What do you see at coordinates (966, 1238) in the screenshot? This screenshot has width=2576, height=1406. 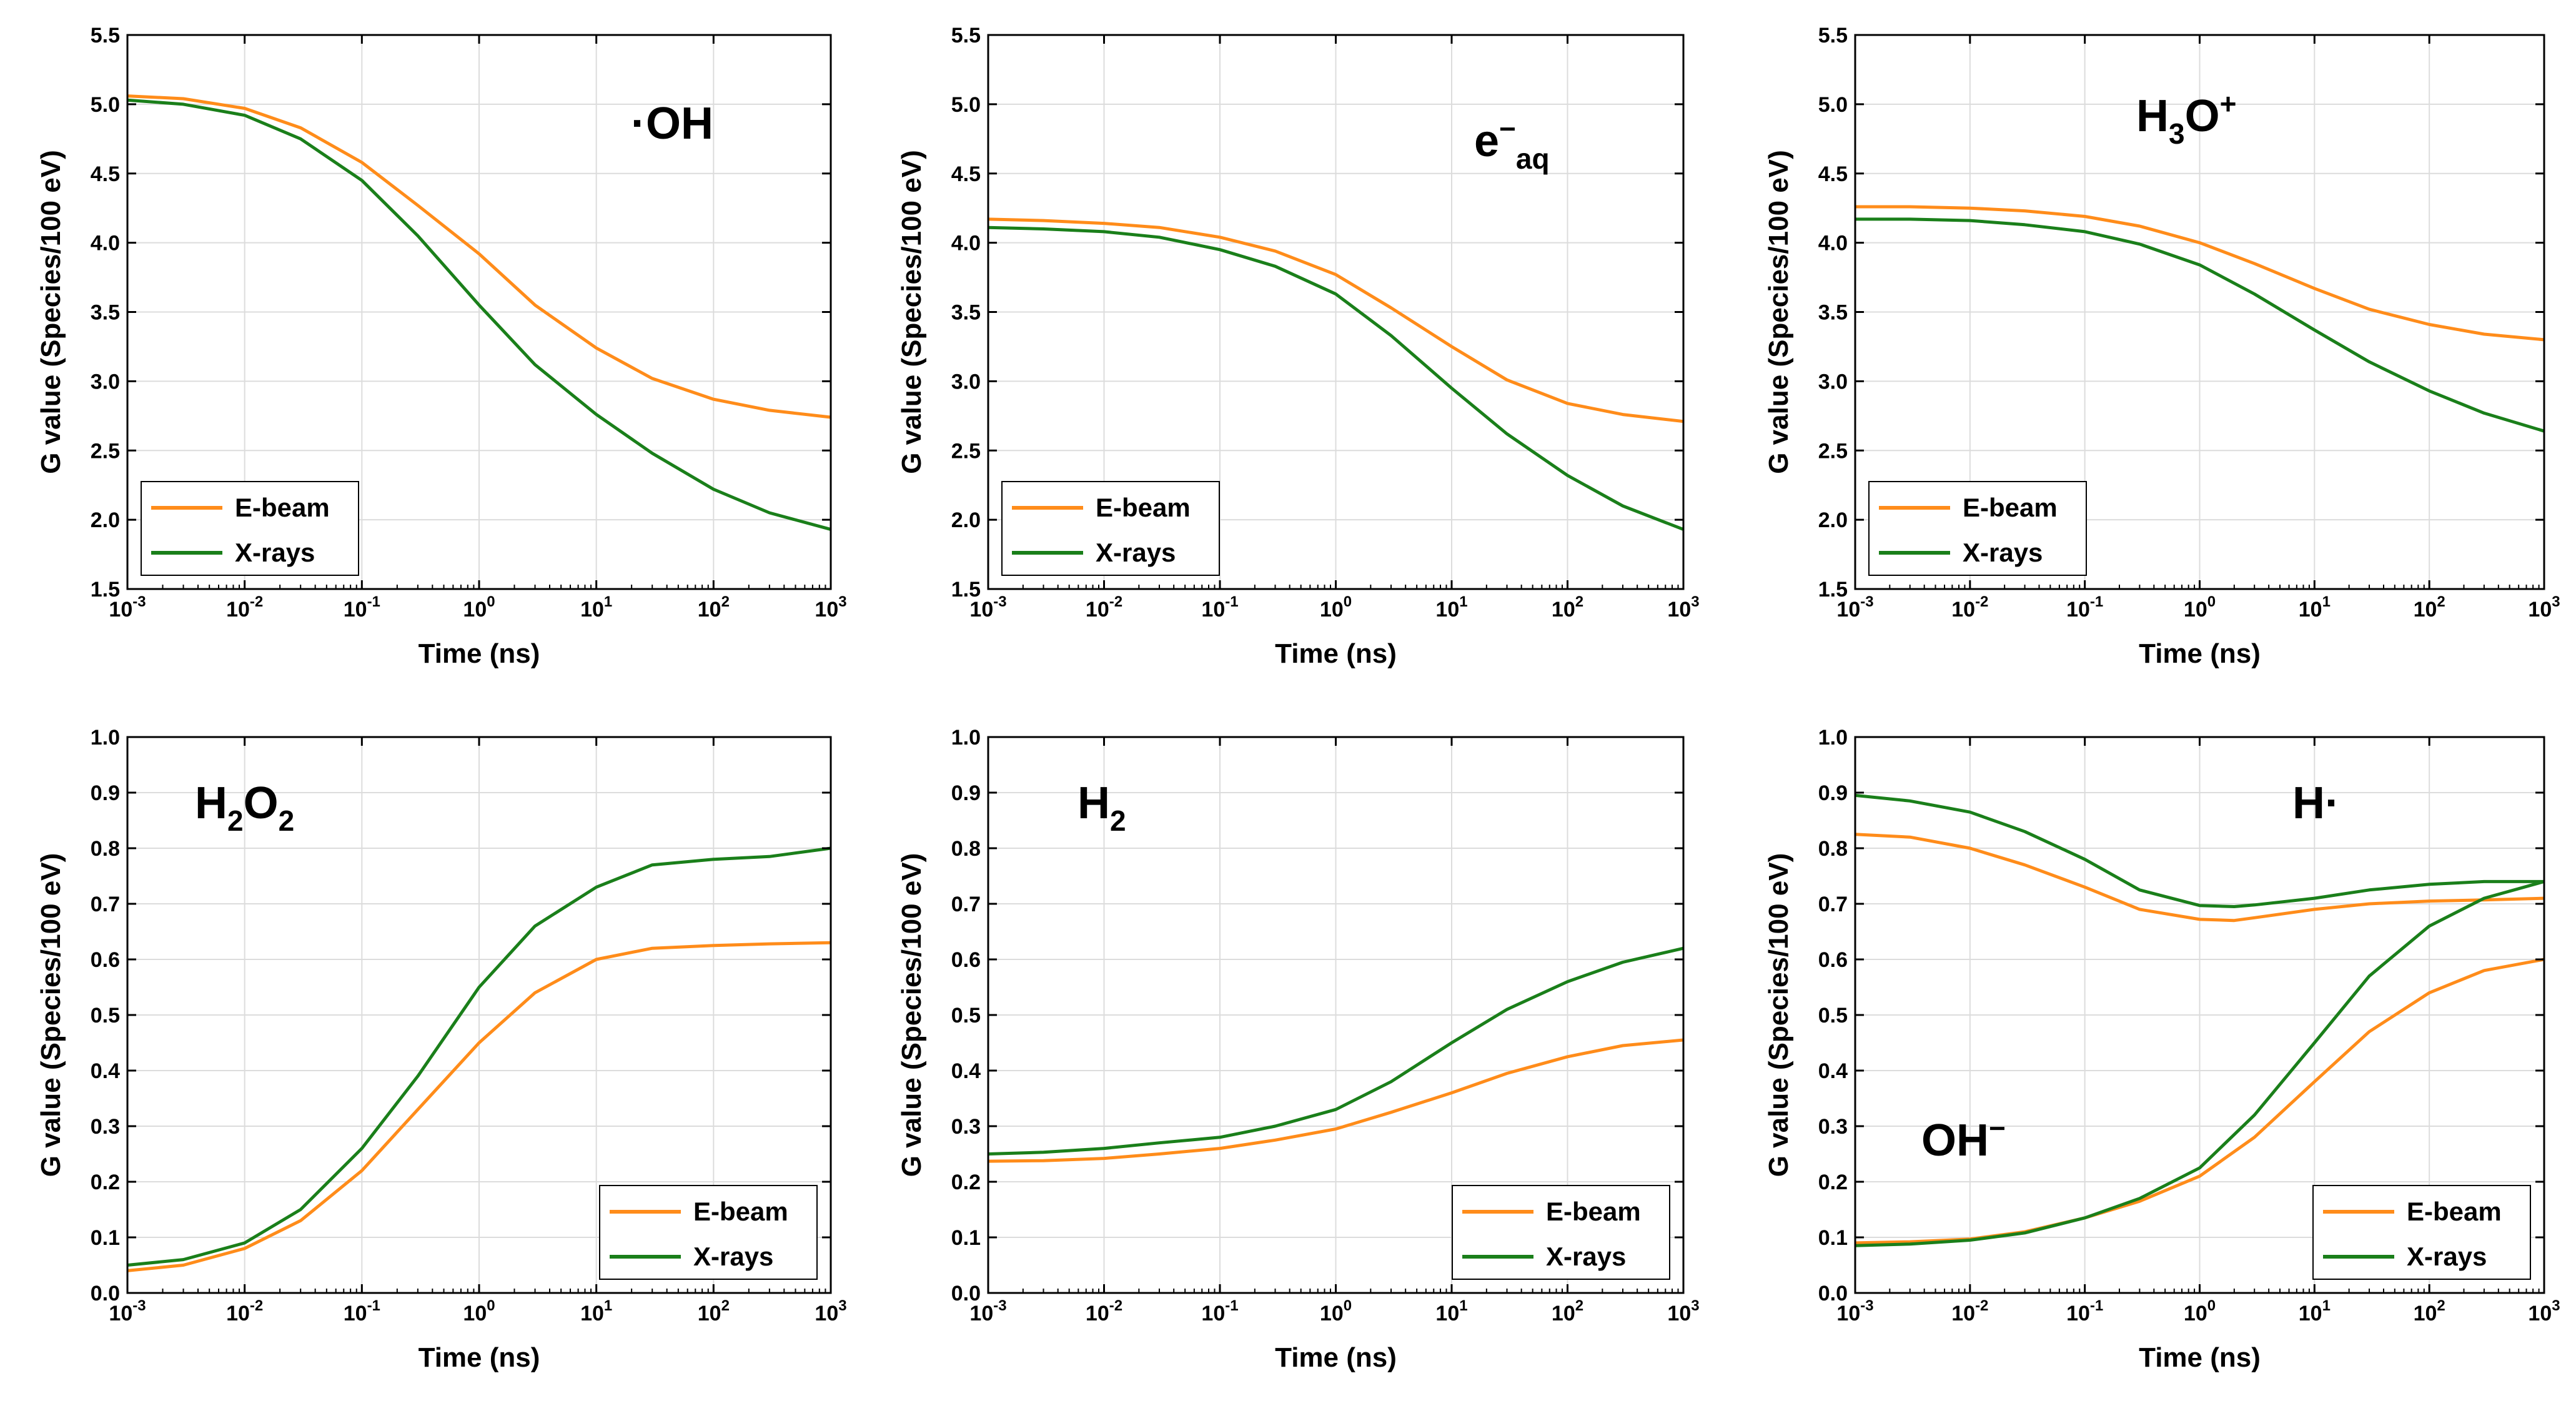 I see `y-tick-label: 0.1` at bounding box center [966, 1238].